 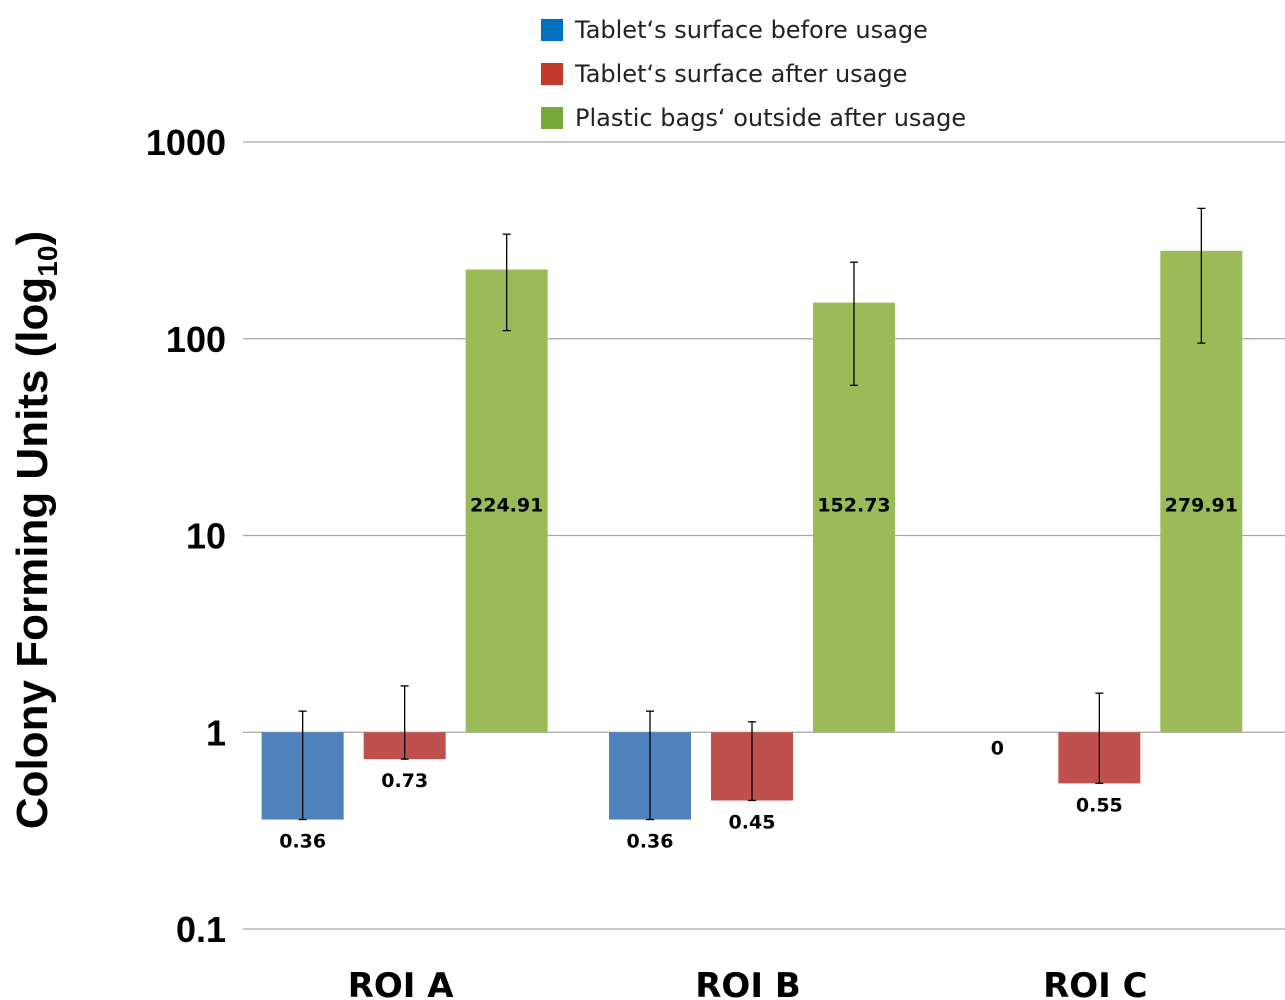 I want to click on legend-label-before: Tablet‘s surface before usage, so click(x=751, y=30).